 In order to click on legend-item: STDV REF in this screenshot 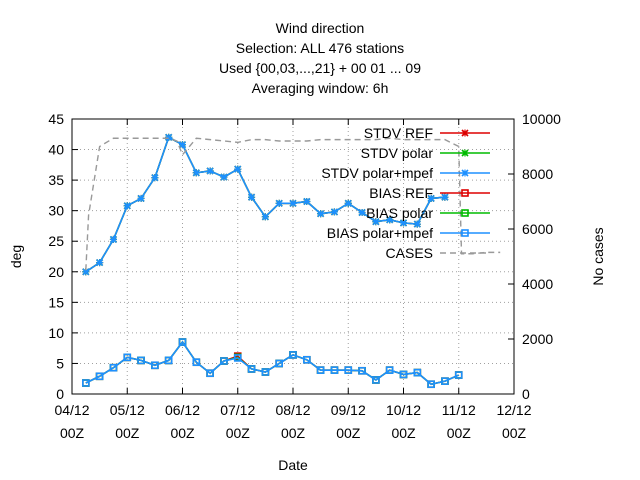, I will do `click(427, 133)`.